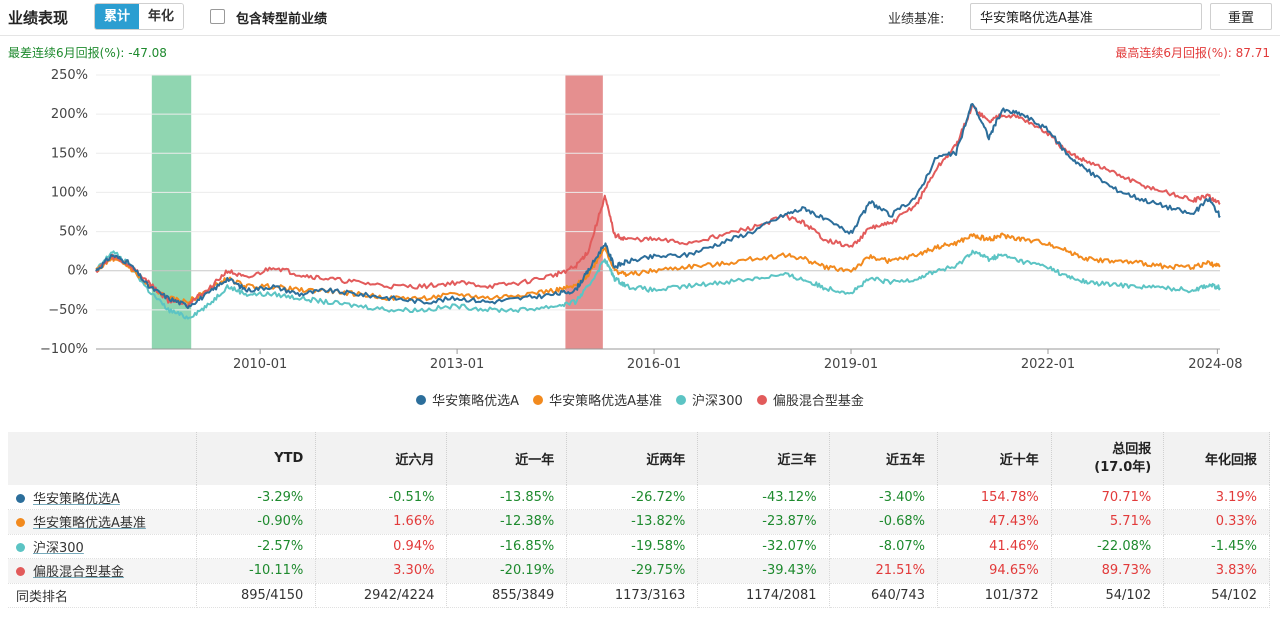  I want to click on value-cell: -16.85%, so click(507, 546).